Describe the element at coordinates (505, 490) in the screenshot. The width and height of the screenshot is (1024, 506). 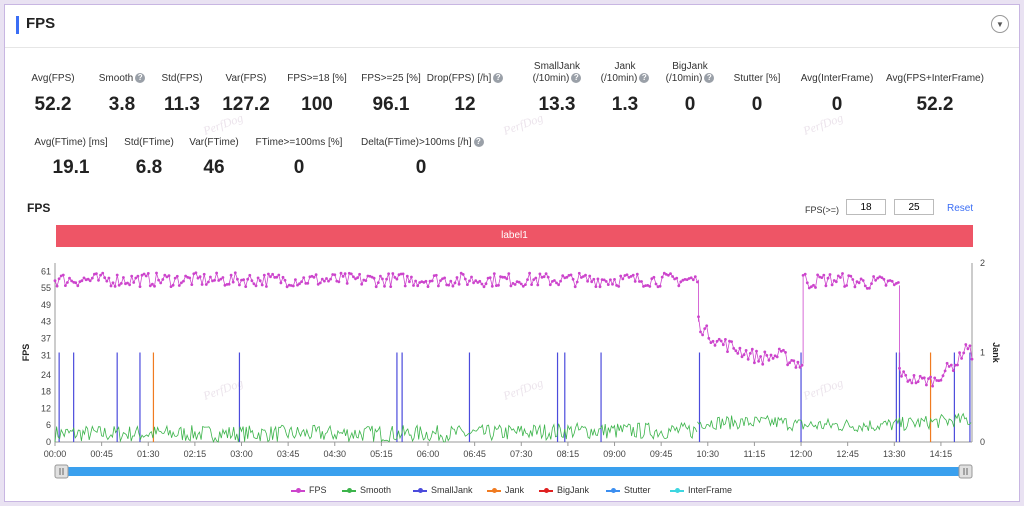
I see `legend-item-jank: Jank` at that location.